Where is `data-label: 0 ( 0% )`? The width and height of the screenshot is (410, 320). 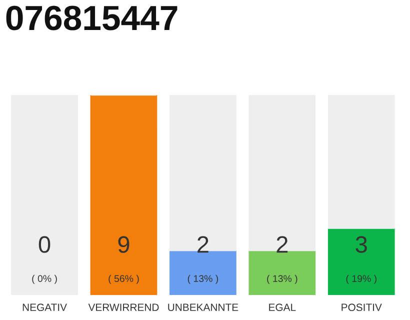
data-label: 0 ( 0% ) is located at coordinates (44, 260).